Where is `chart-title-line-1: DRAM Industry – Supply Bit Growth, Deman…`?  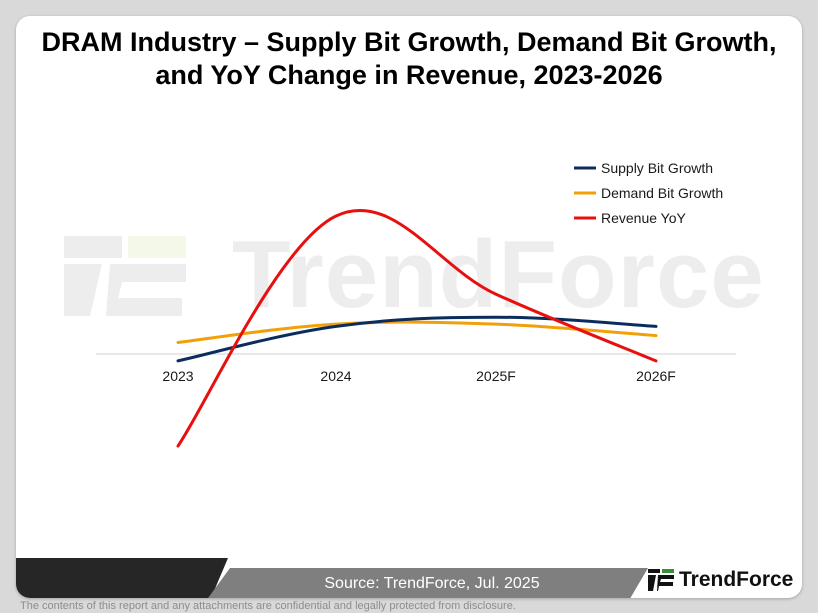
chart-title-line-1: DRAM Industry – Supply Bit Growth, Deman… is located at coordinates (409, 42).